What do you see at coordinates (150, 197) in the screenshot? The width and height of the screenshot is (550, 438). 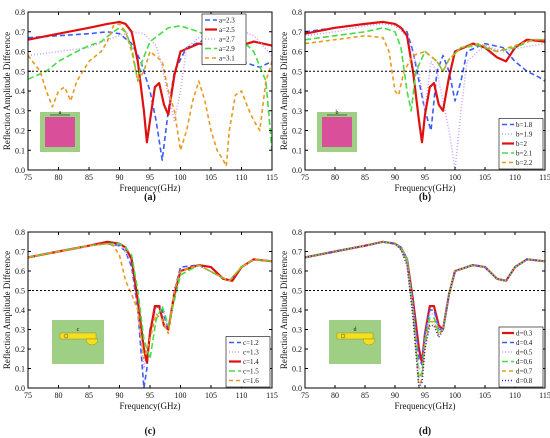 I see `panel-caption: (a)` at bounding box center [150, 197].